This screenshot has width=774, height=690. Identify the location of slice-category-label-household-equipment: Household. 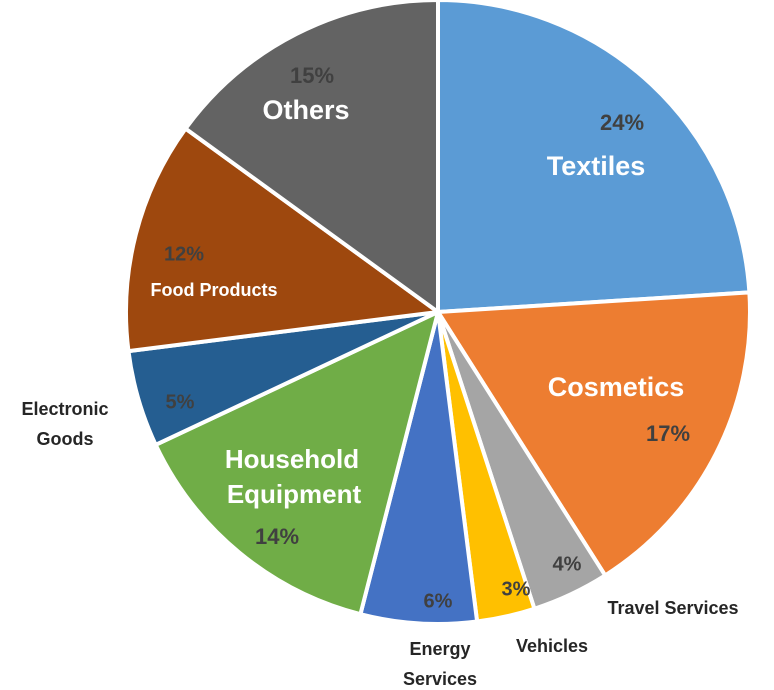
(292, 459).